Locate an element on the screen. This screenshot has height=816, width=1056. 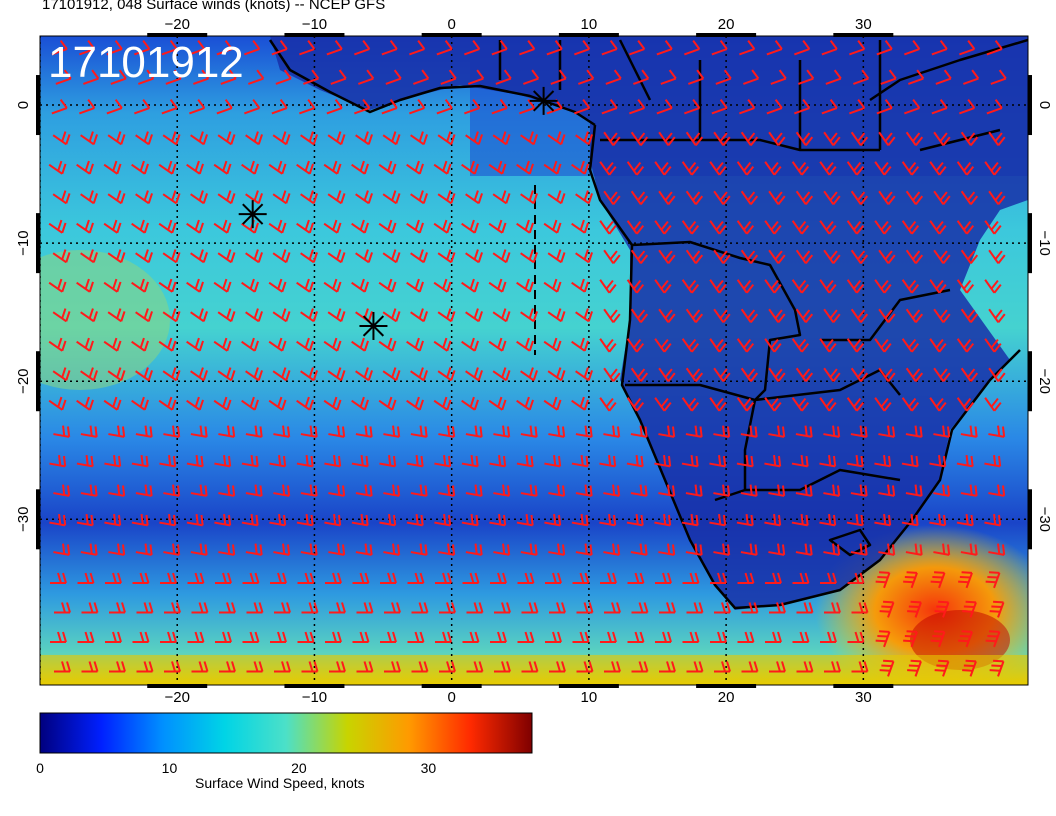
bottom-lon-tick-label: 20 is located at coordinates (726, 697).